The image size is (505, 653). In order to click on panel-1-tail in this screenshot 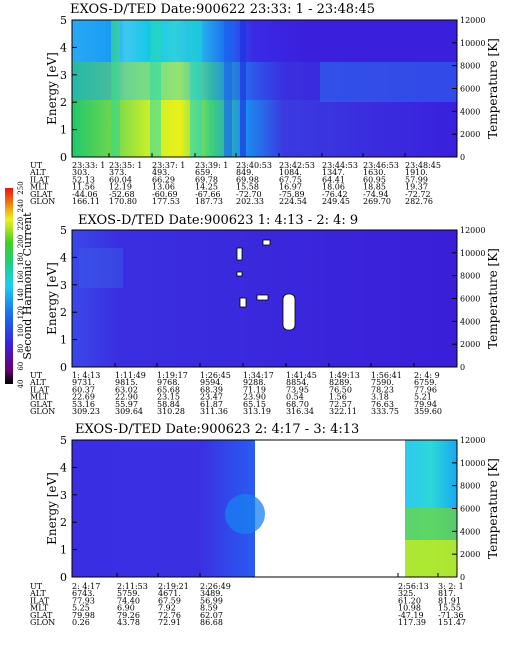, I will do `click(388, 82)`.